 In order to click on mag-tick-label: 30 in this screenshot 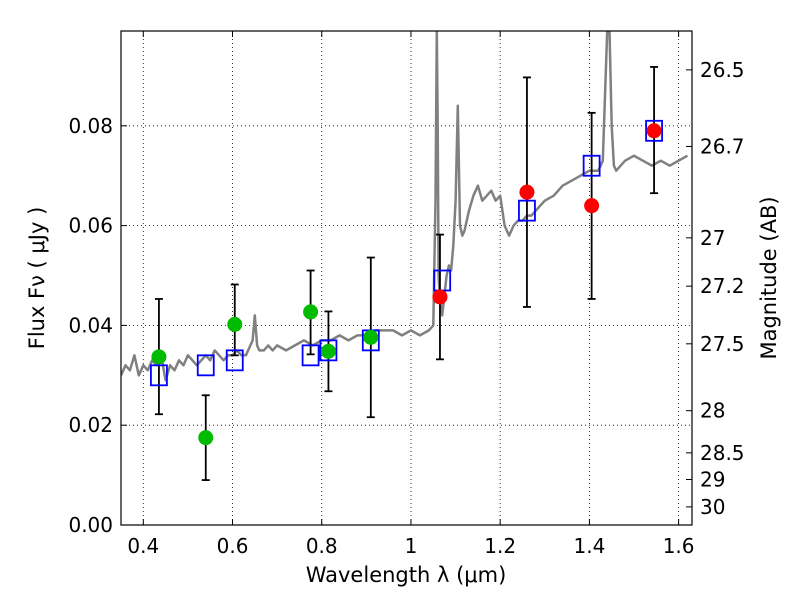, I will do `click(712, 507)`.